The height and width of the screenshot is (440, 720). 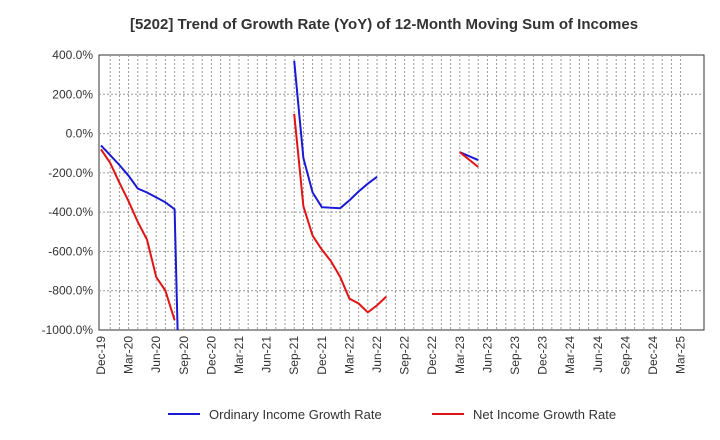 What do you see at coordinates (625, 355) in the screenshot?
I see `x-tick-label: Sep-24` at bounding box center [625, 355].